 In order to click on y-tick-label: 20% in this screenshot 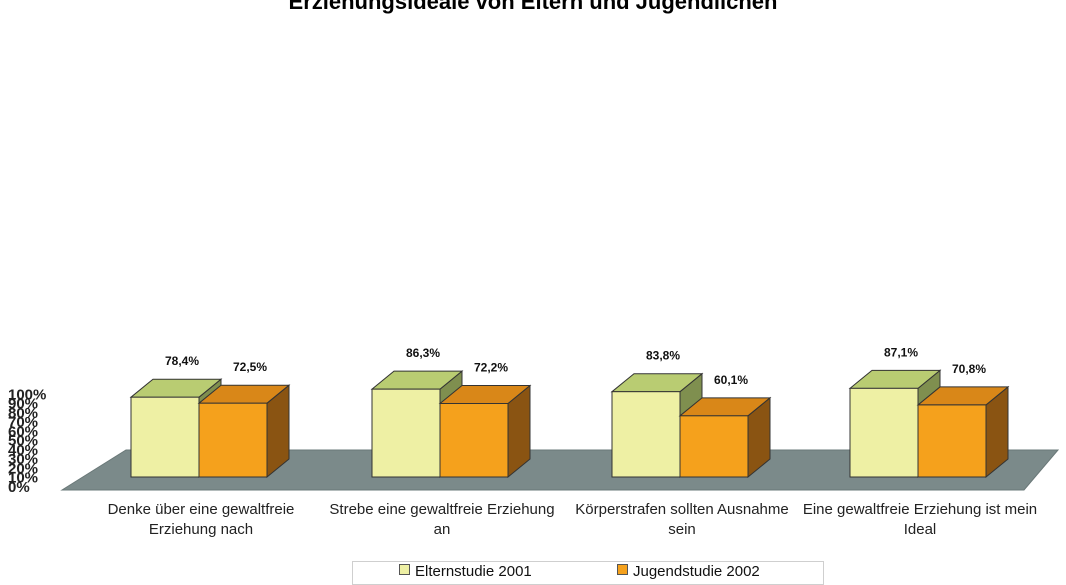, I will do `click(23, 468)`.